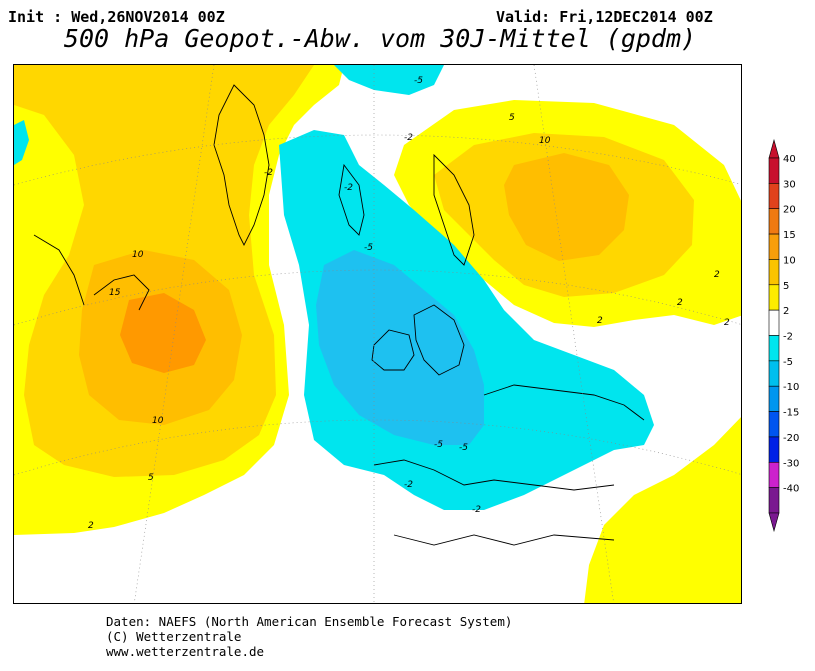 The image size is (815, 671). I want to click on legend-cells, so click(774, 335).